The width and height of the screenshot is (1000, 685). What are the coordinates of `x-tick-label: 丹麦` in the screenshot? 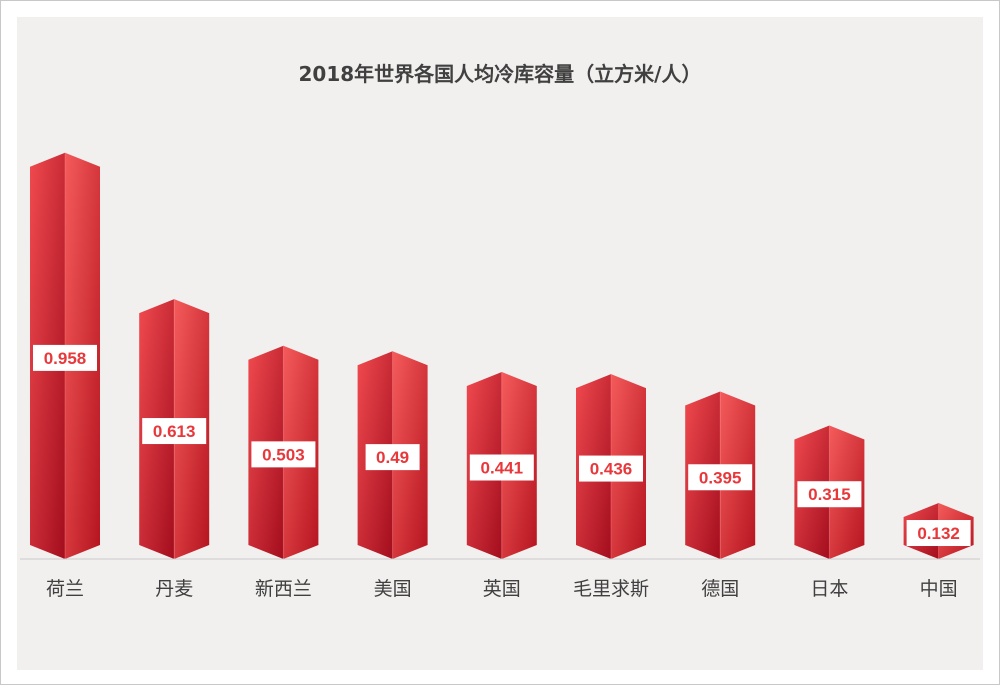 It's located at (174, 589).